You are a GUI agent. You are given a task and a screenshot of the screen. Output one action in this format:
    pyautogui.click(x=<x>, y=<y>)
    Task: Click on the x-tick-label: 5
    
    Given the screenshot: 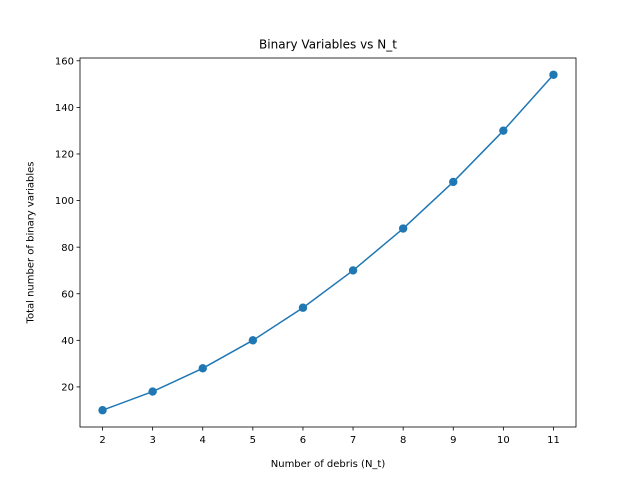 What is the action you would take?
    pyautogui.click(x=253, y=440)
    